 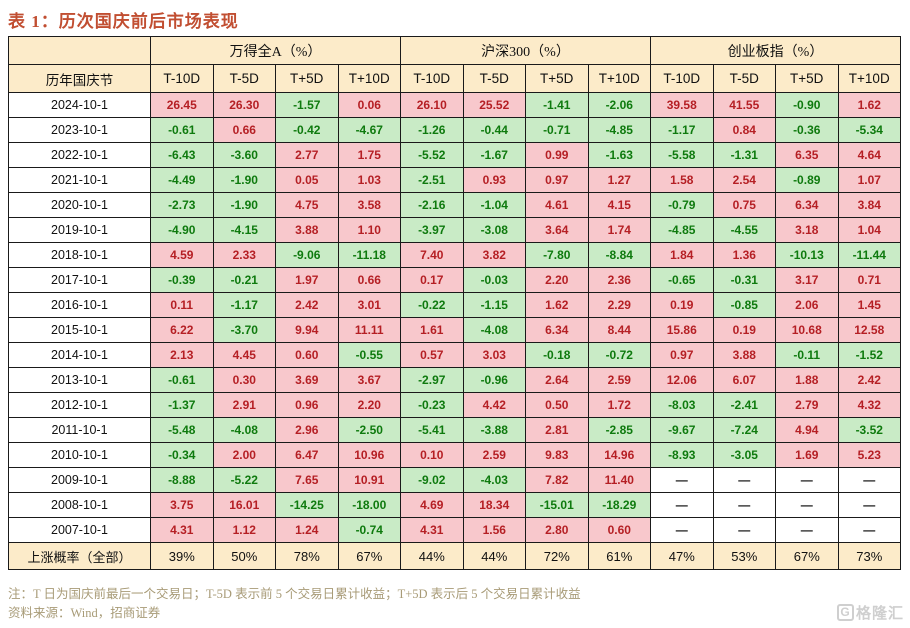 What do you see at coordinates (869, 455) in the screenshot?
I see `value-cell: 5.23` at bounding box center [869, 455].